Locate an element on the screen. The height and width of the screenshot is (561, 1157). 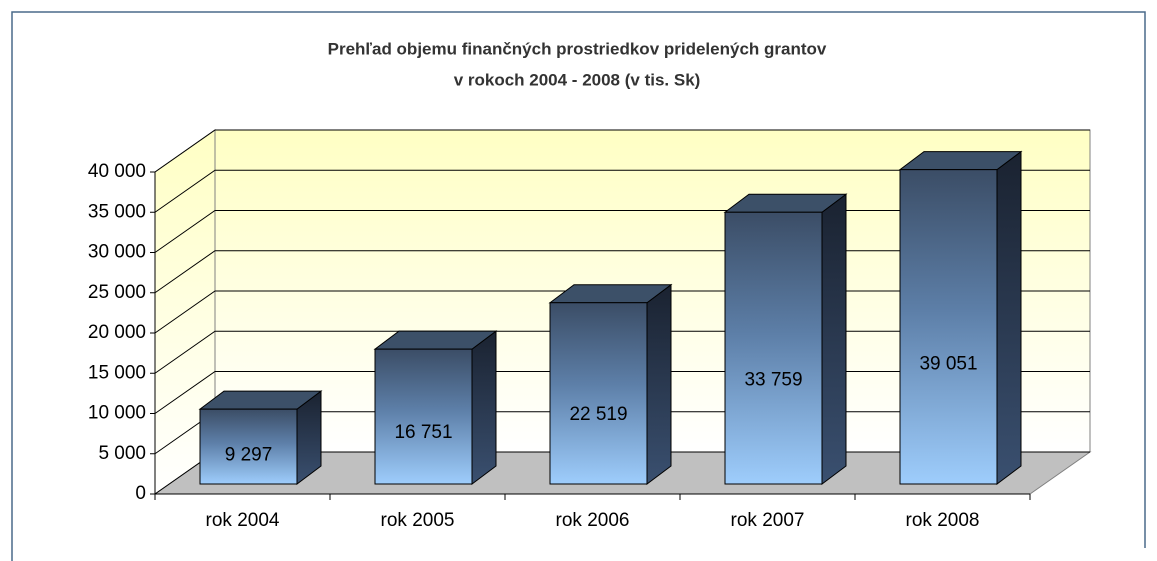
y-tick-label: 25 000 is located at coordinates (117, 292).